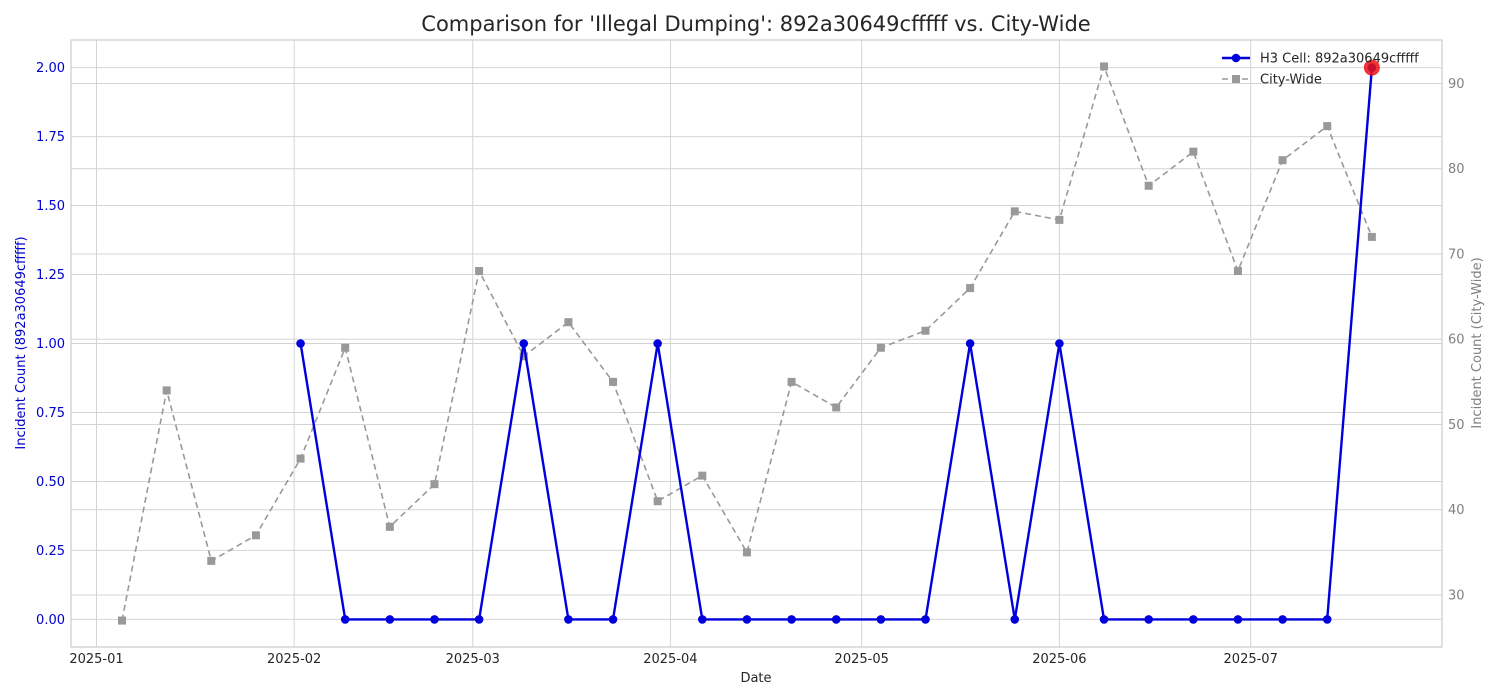  I want to click on left-y-axis-label: Incident Count (892a30649cfffff), so click(21, 342).